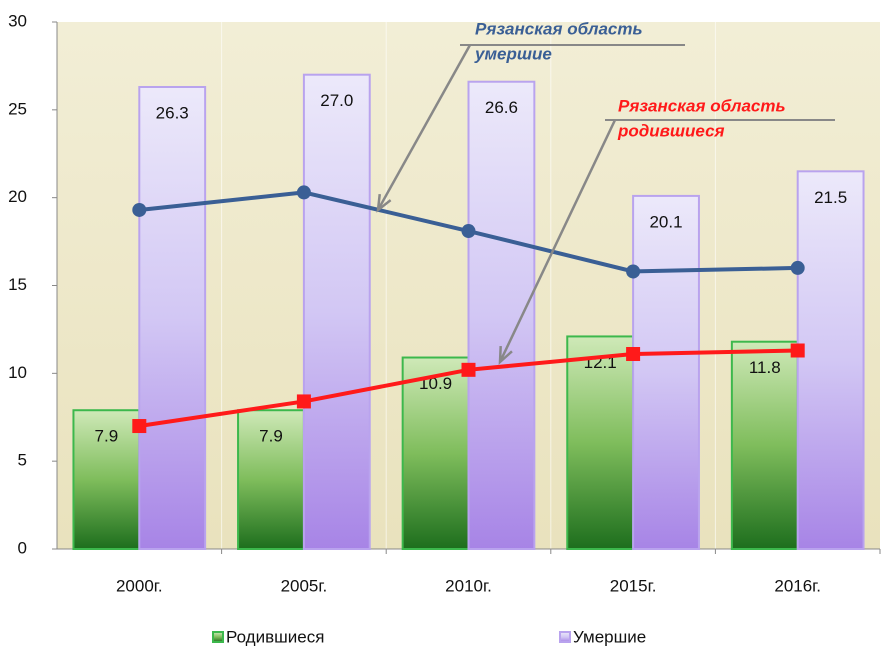 The width and height of the screenshot is (891, 648). Describe the element at coordinates (304, 585) in the screenshot. I see `x-tick-label: 2005г.` at that location.